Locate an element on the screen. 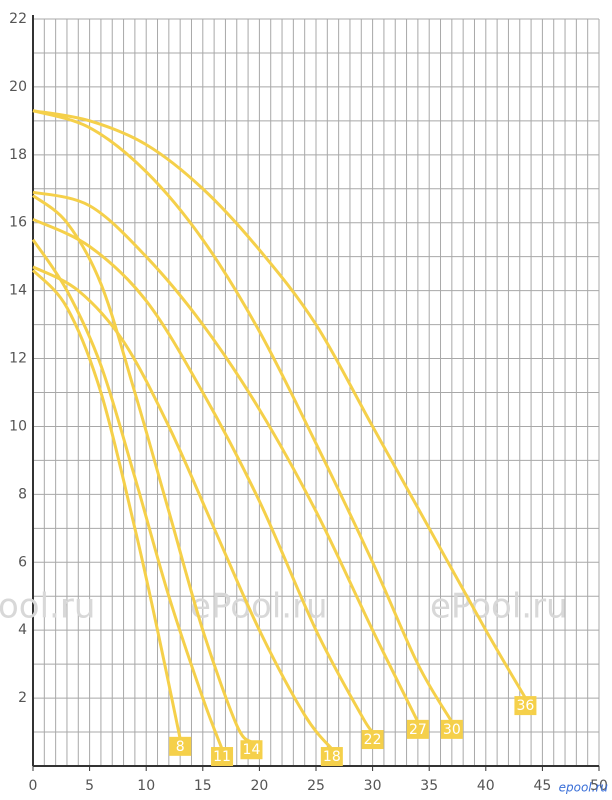 This screenshot has height=800, width=612. x-tick-label: 5 is located at coordinates (89, 786).